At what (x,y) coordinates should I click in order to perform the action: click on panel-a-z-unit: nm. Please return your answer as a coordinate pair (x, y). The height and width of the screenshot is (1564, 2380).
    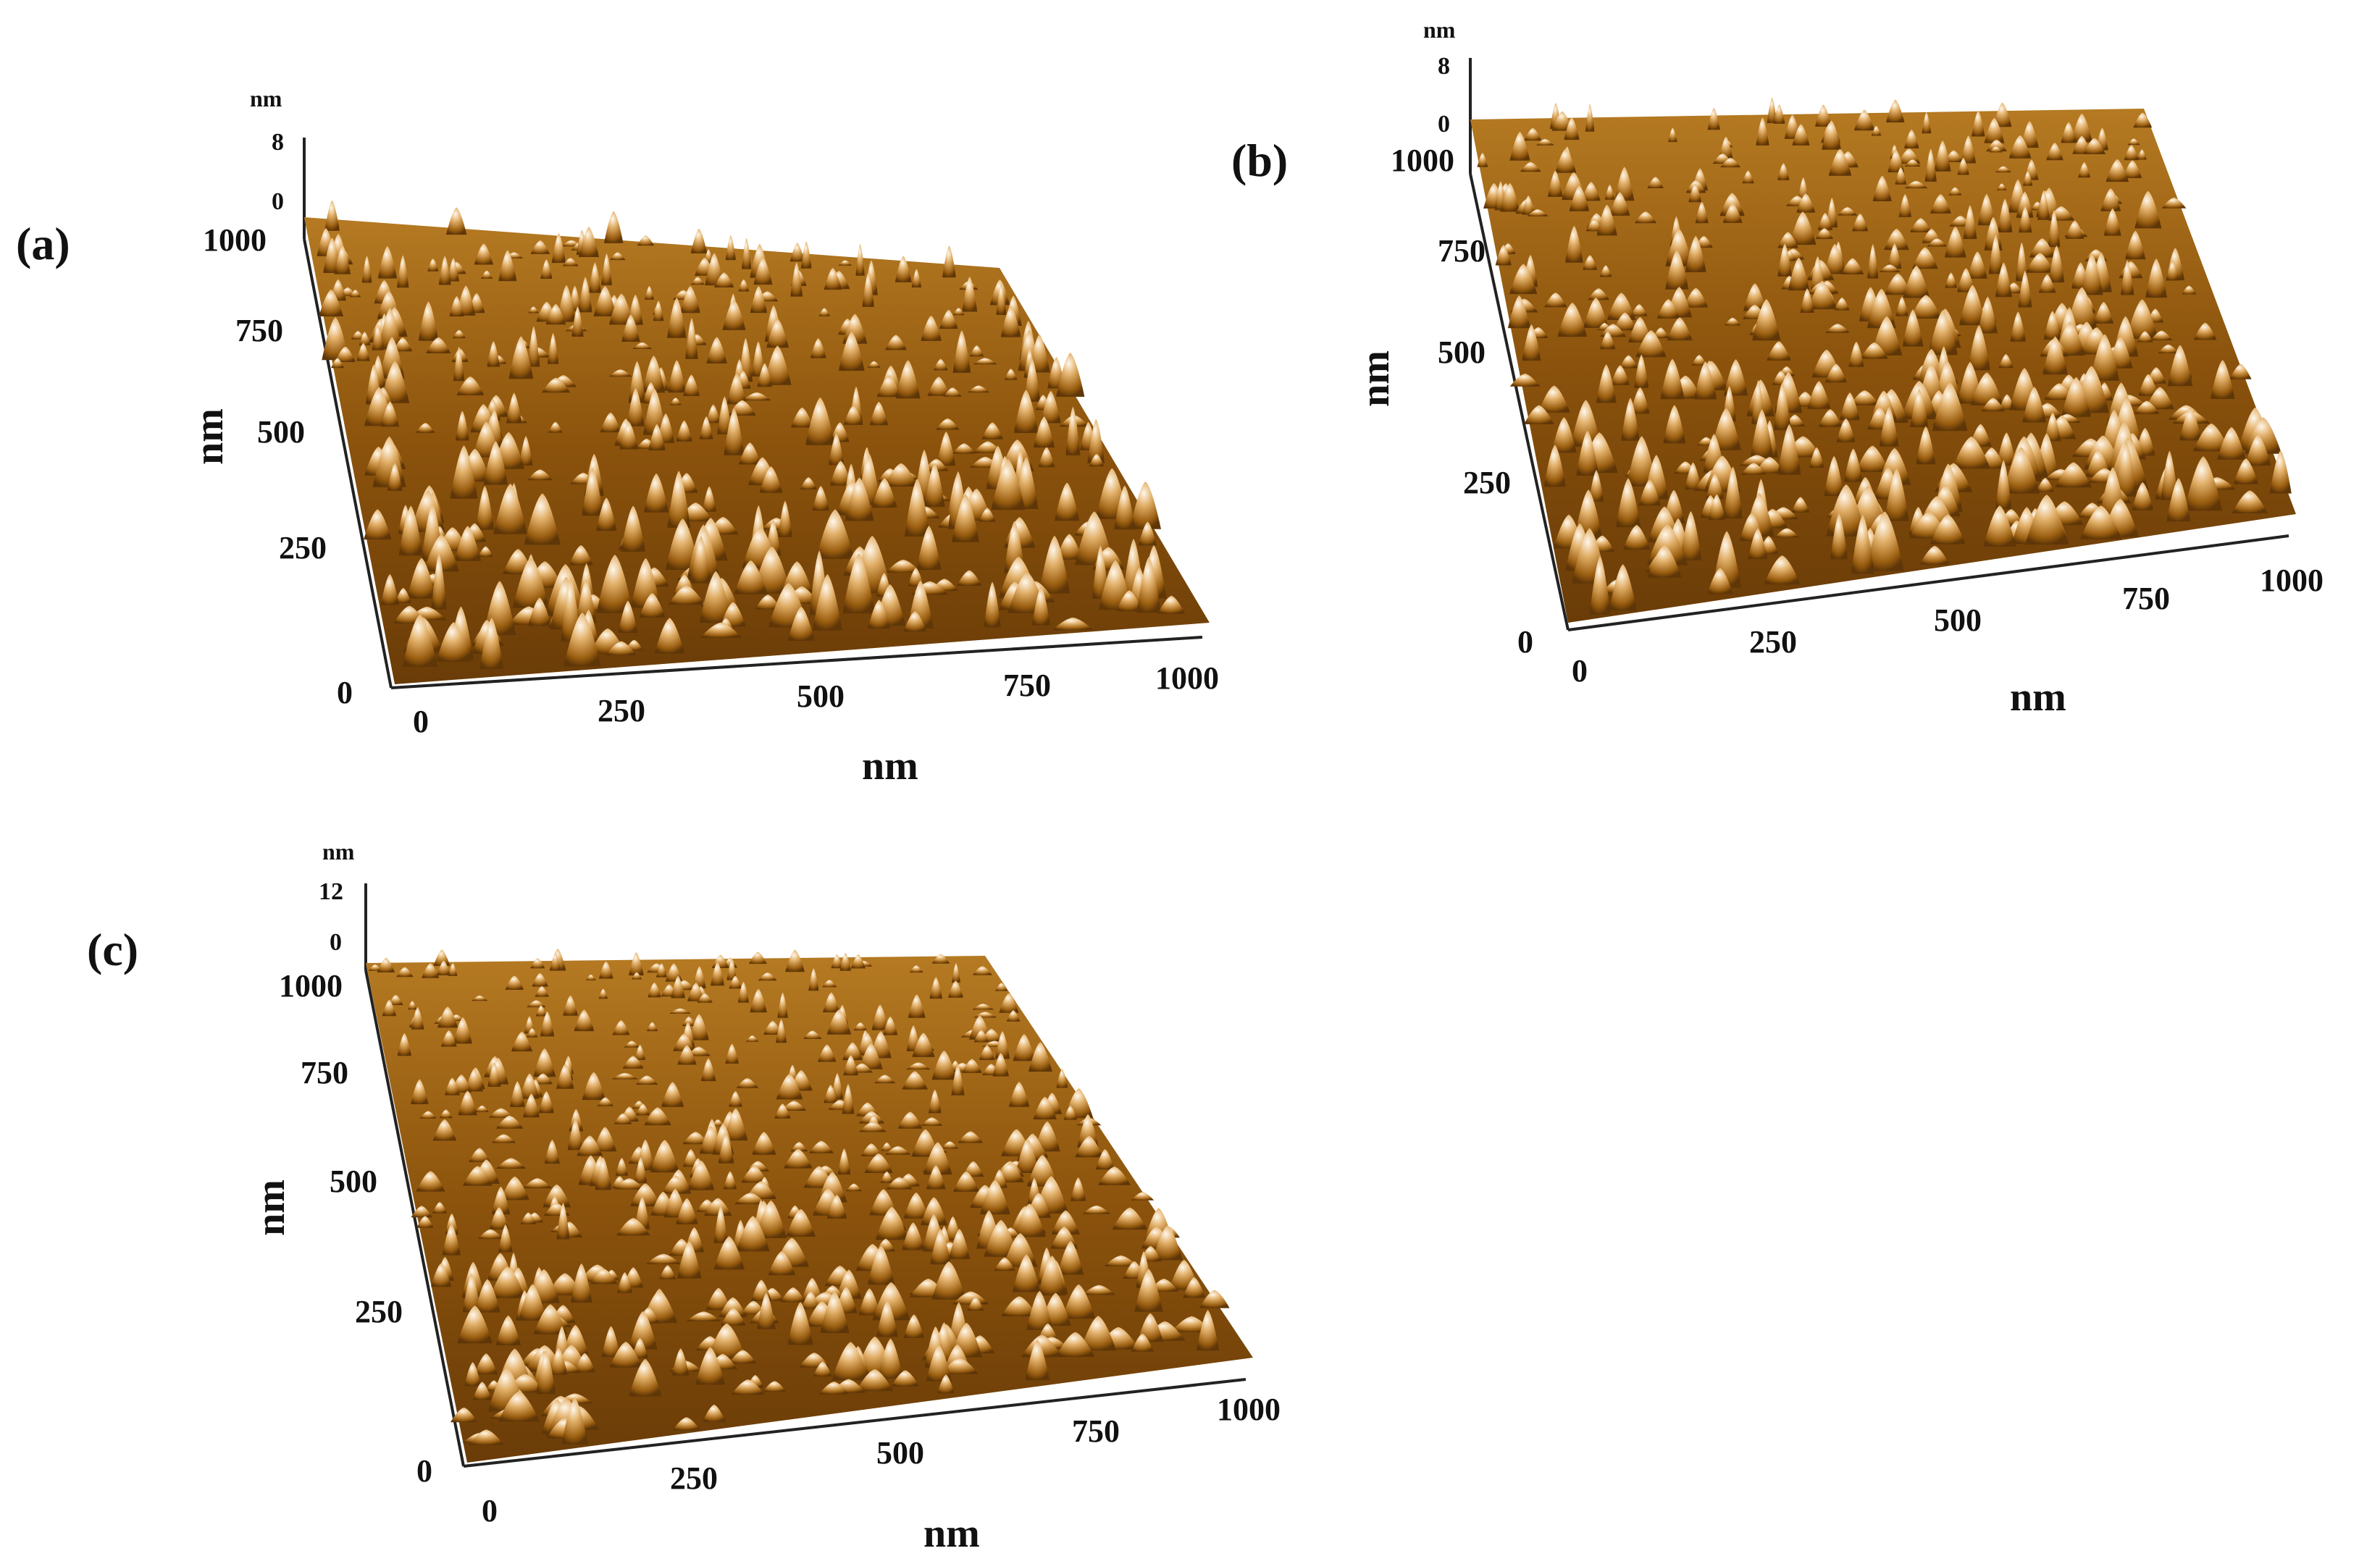
    Looking at the image, I should click on (266, 98).